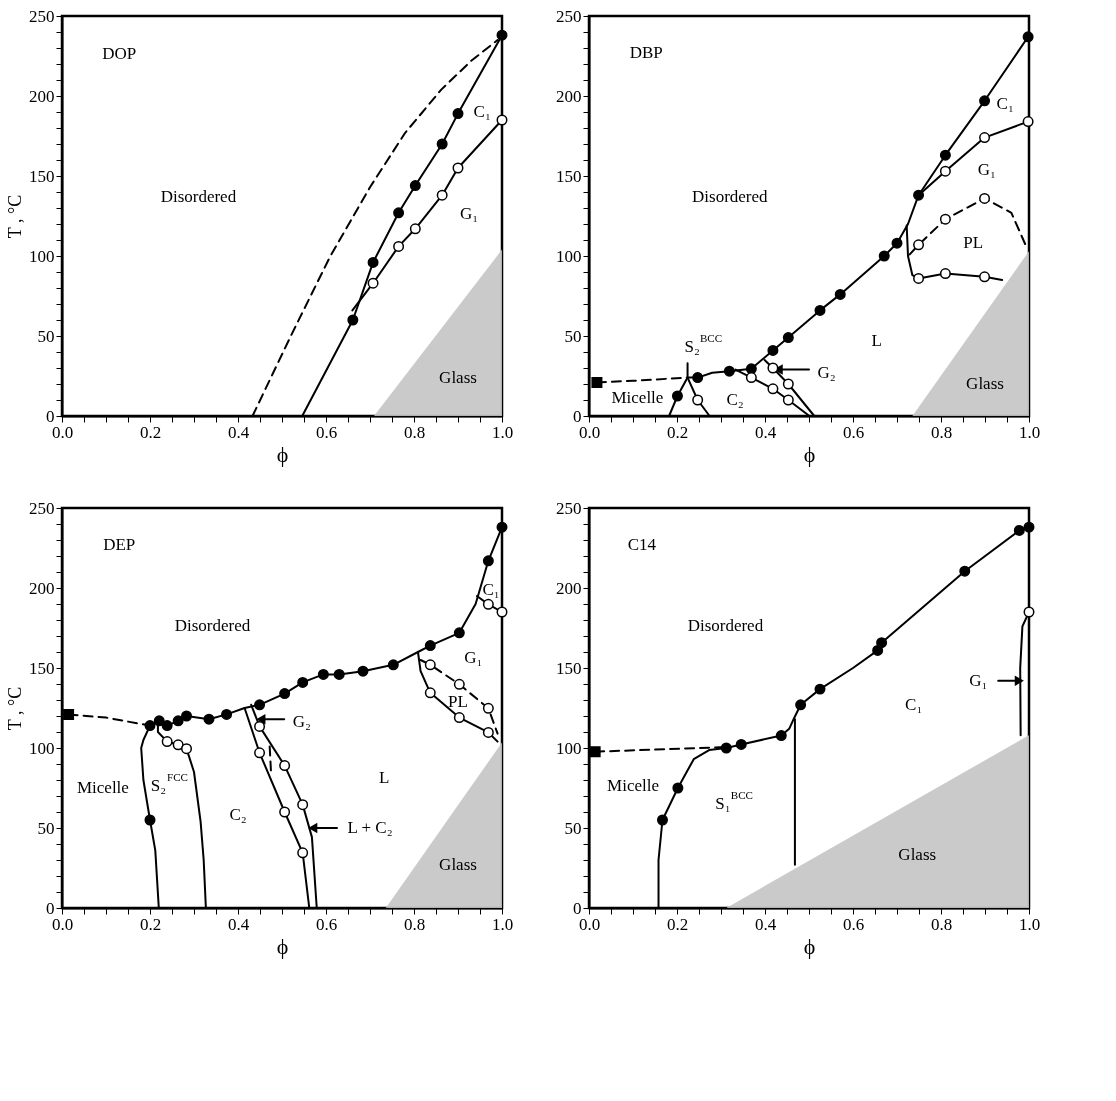 Image resolution: width=1116 pixels, height=1101 pixels. Describe the element at coordinates (370, 827) in the screenshot. I see `annotation: L + C₂` at that location.